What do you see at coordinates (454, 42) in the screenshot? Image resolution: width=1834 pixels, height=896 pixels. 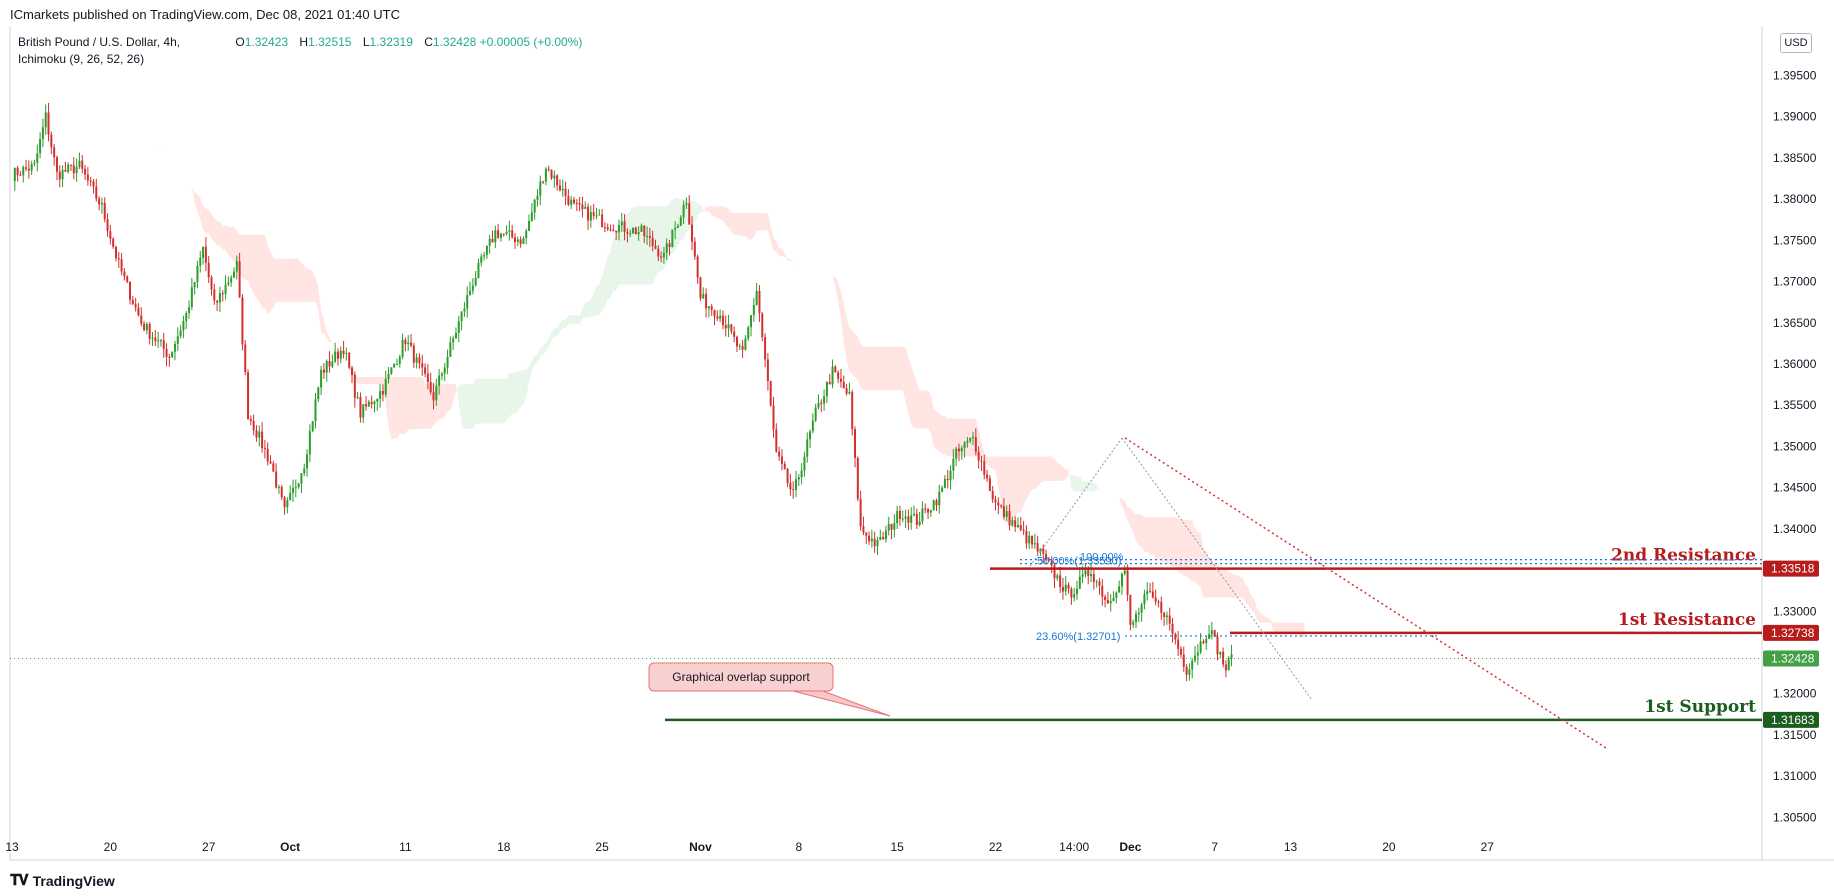 I see `close-value: 1.32428` at bounding box center [454, 42].